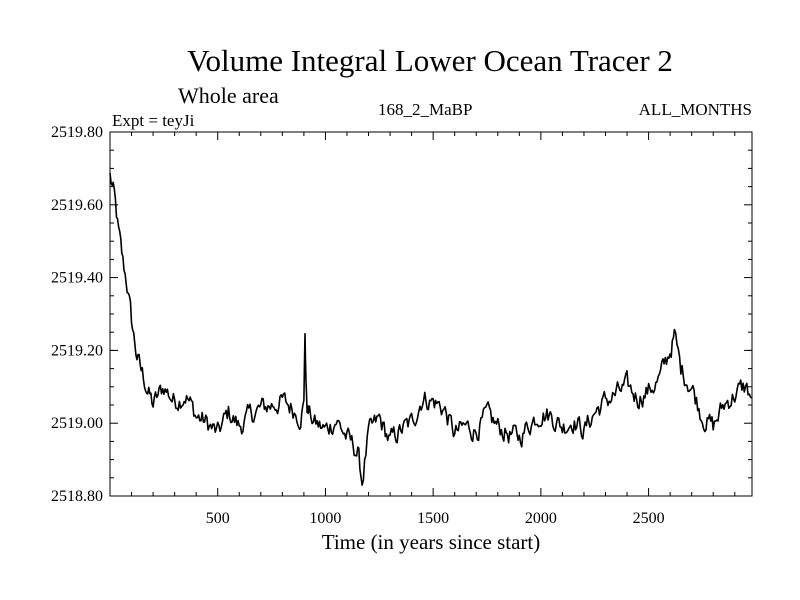  Describe the element at coordinates (218, 518) in the screenshot. I see `x-tick-label: 500` at that location.